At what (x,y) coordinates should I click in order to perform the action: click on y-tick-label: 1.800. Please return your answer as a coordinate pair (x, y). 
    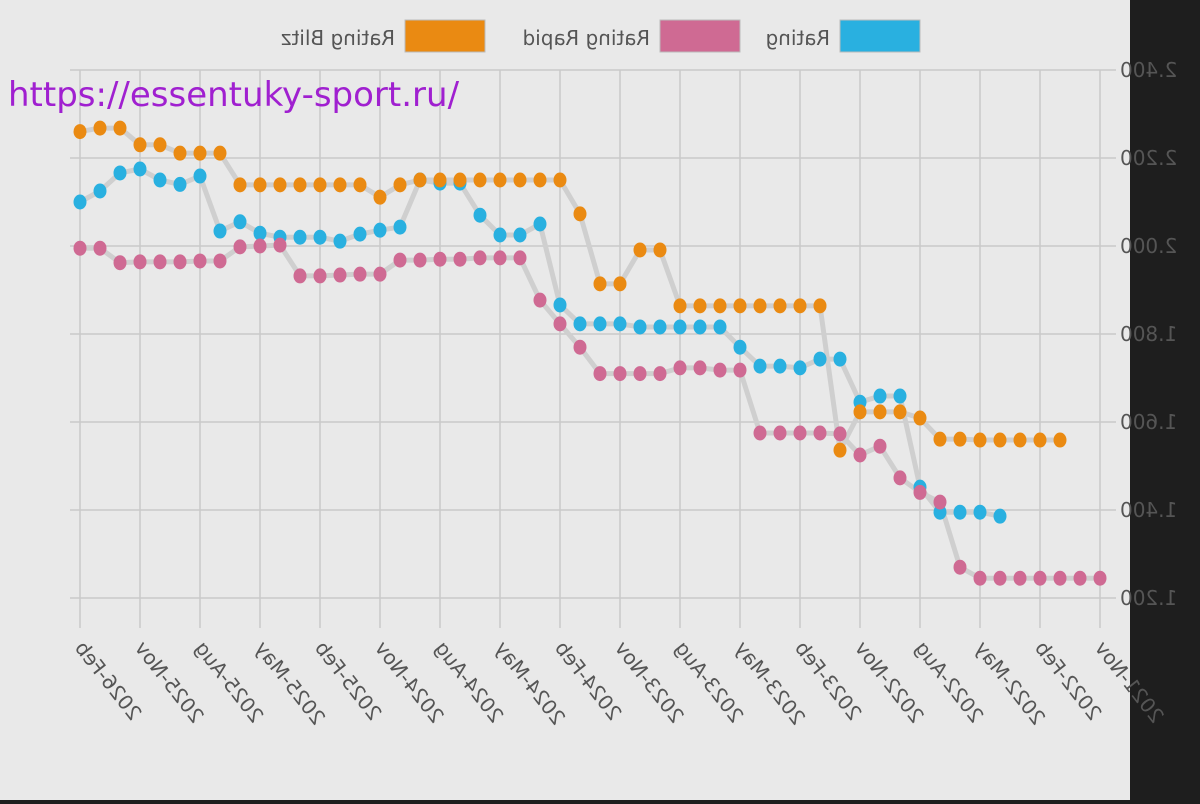
    Looking at the image, I should click on (1148, 334).